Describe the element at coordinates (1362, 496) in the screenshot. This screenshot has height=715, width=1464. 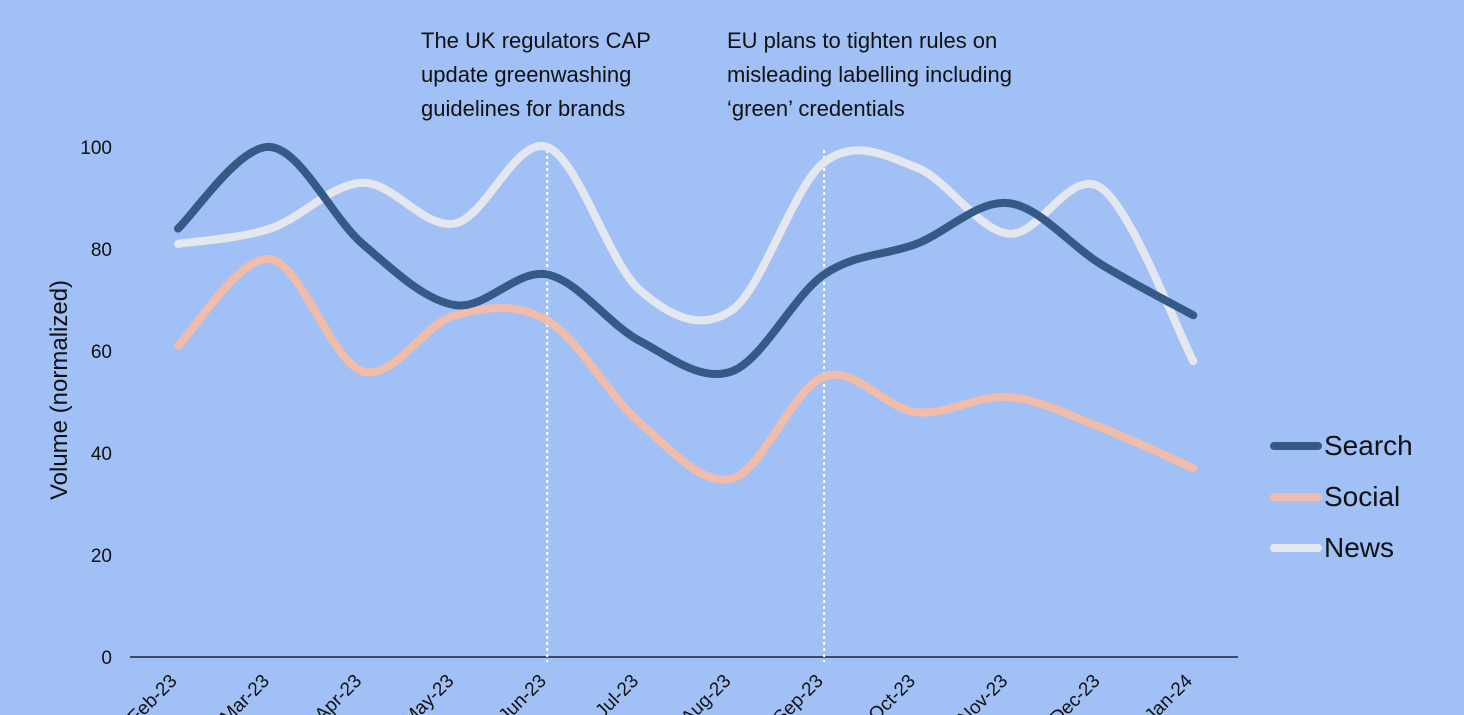
I see `legend-label: Social` at that location.